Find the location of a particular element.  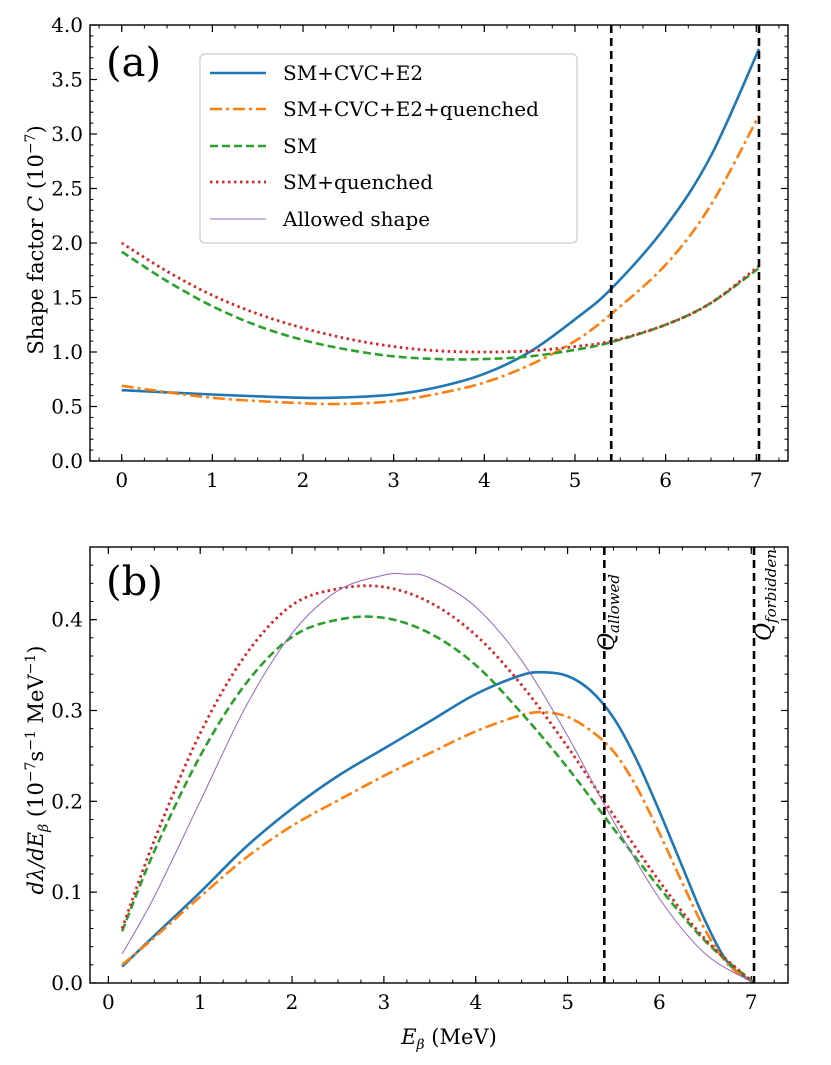

panel-a-ylabel: Shape factor C (10−7) is located at coordinates (35, 239).